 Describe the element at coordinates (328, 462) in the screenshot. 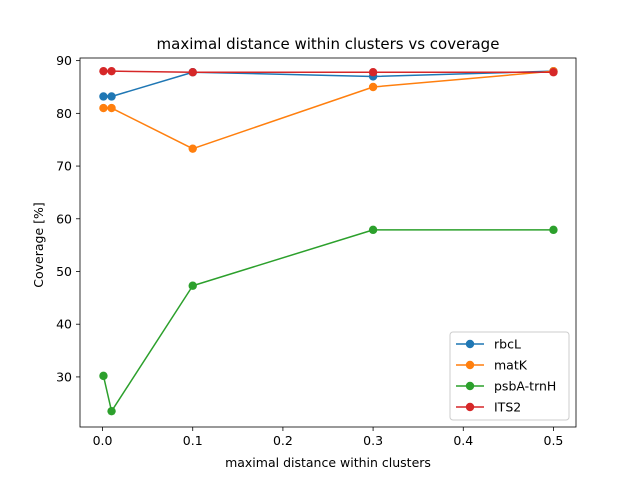

I see `x-axis-label: maximal distance within clusters` at that location.